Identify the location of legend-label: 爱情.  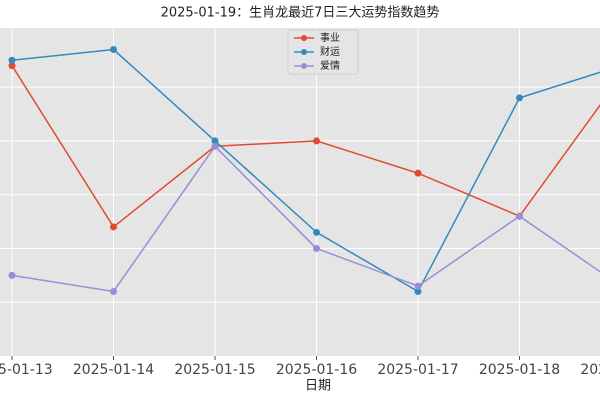
(330, 65).